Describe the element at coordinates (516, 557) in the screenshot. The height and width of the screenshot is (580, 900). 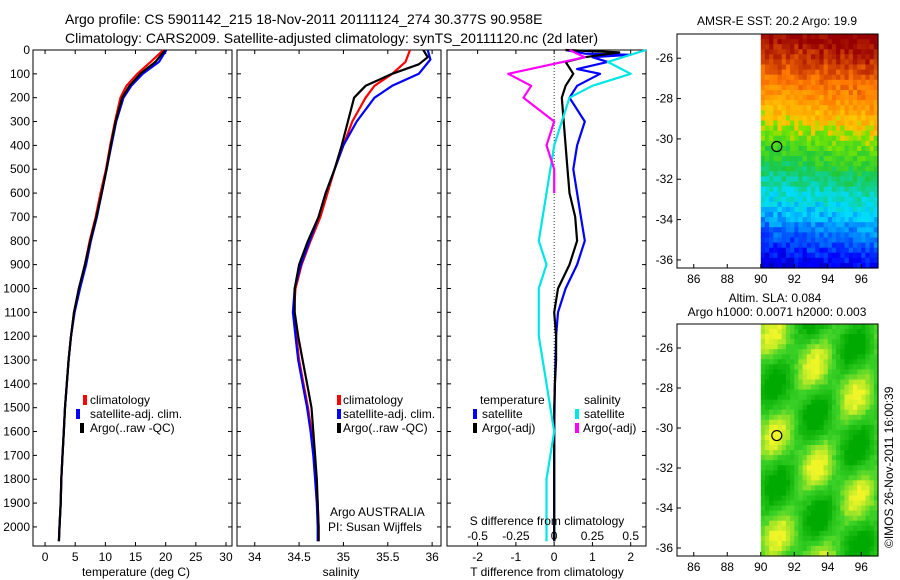
I see `difference-x-tick-label: -1` at that location.